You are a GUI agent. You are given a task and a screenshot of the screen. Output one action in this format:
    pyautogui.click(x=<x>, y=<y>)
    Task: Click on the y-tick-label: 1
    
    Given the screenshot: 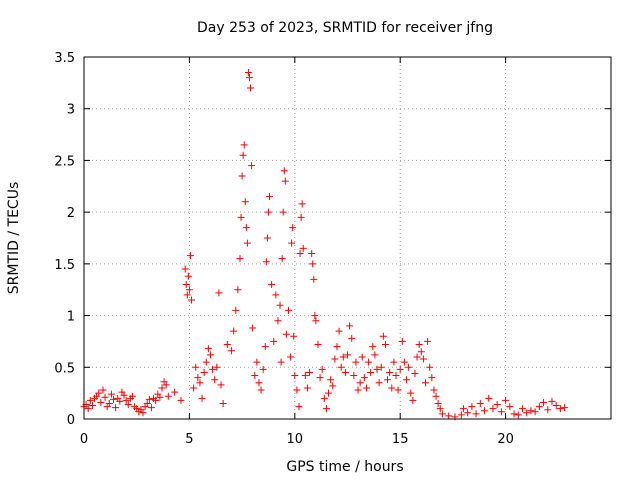 What is the action you would take?
    pyautogui.click(x=71, y=317)
    